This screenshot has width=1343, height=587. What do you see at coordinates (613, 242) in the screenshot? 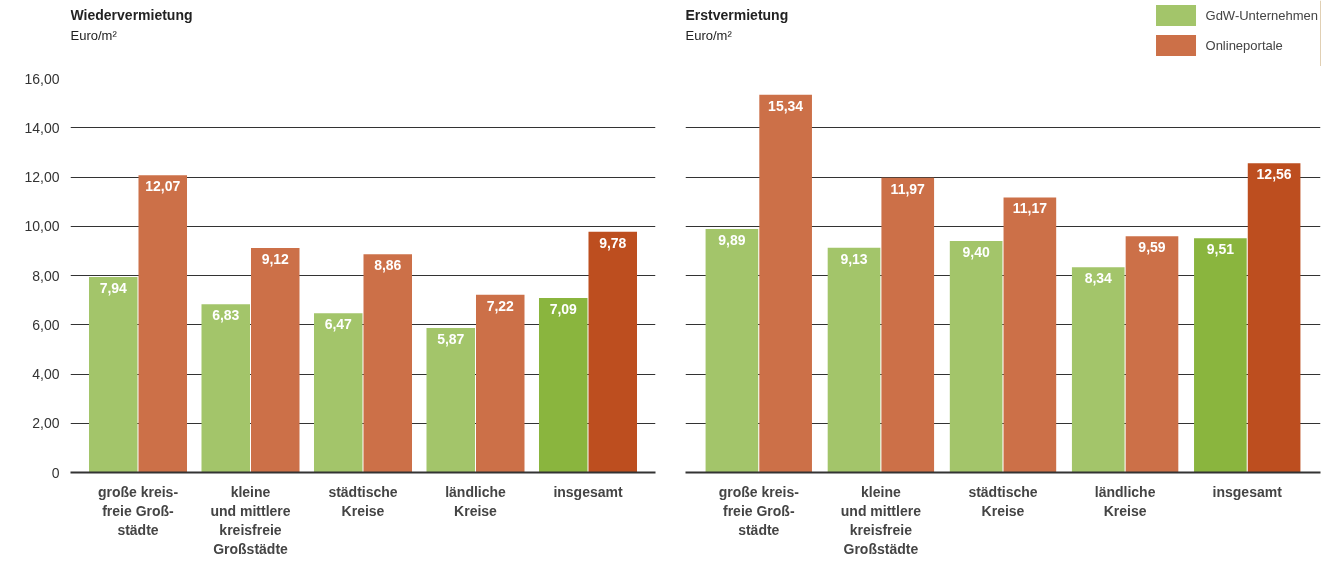
I see `data-label: 9,78` at bounding box center [613, 242].